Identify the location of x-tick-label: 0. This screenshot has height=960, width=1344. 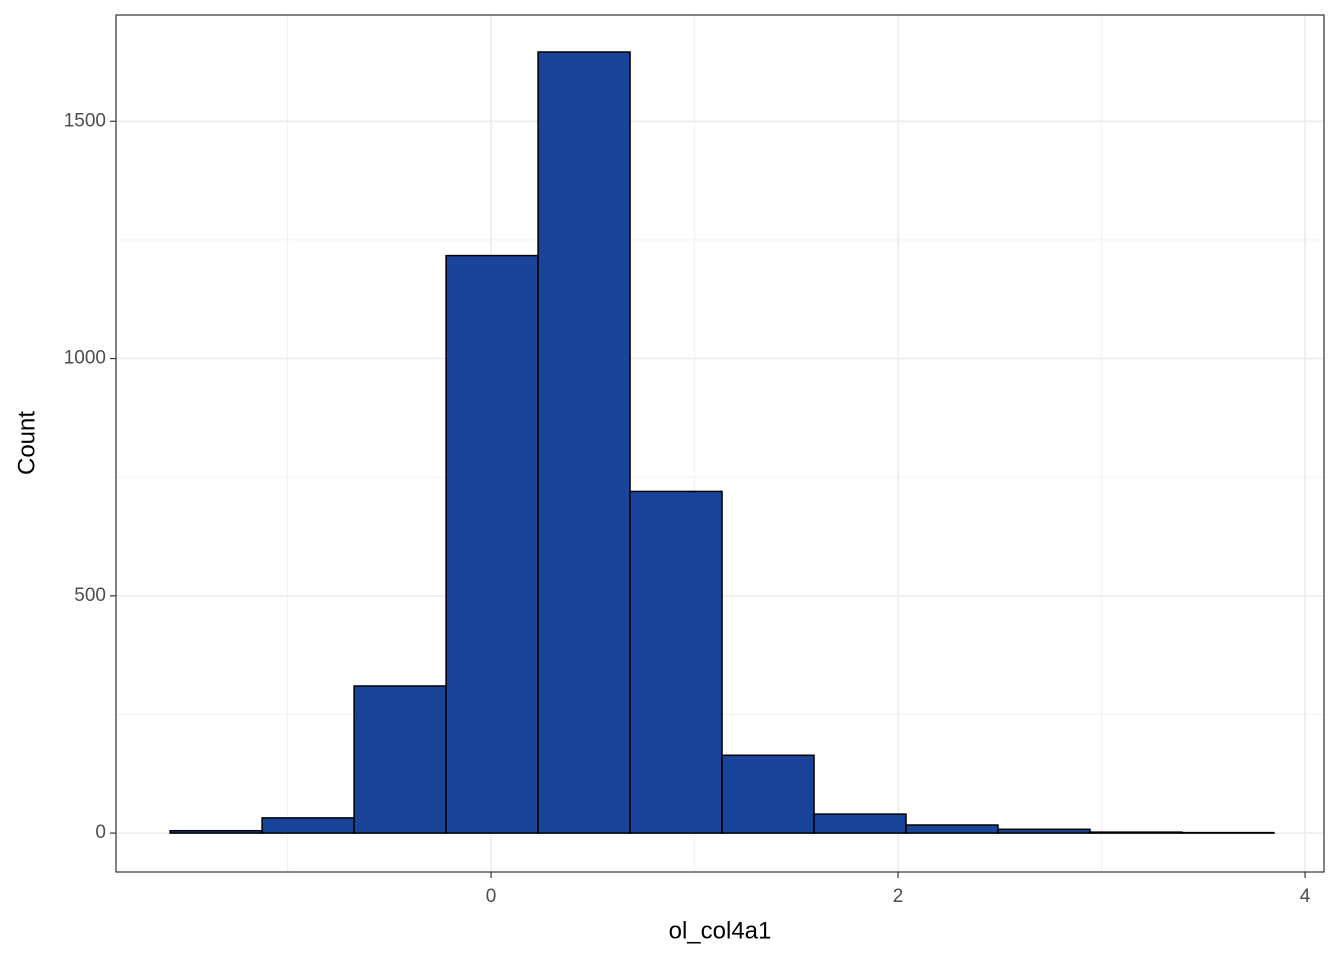
(491, 896).